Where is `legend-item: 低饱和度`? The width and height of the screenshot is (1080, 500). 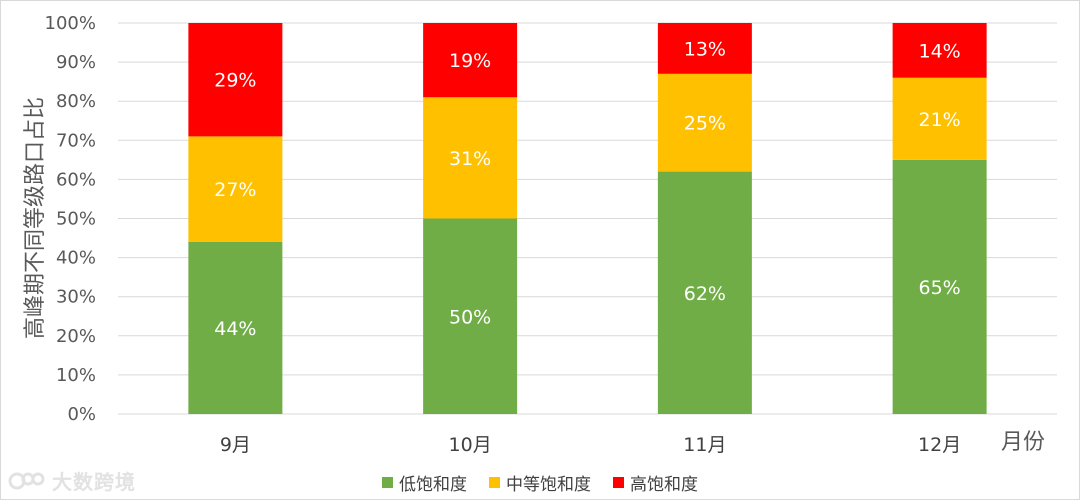 legend-item: 低饱和度 is located at coordinates (424, 482).